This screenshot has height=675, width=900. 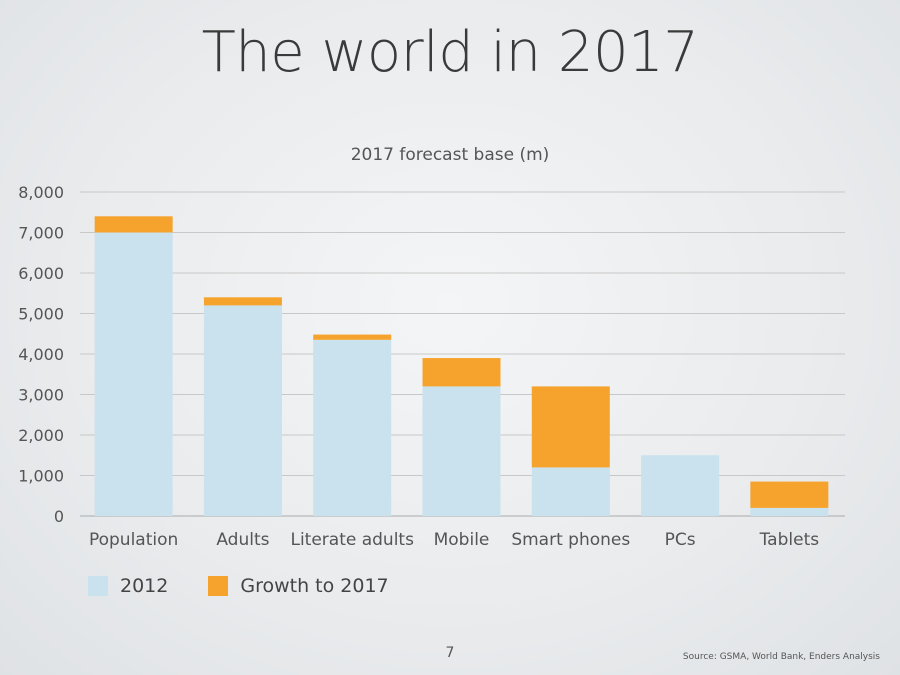 I want to click on chart-legend: 2012 Growth to 2017, so click(x=258, y=586).